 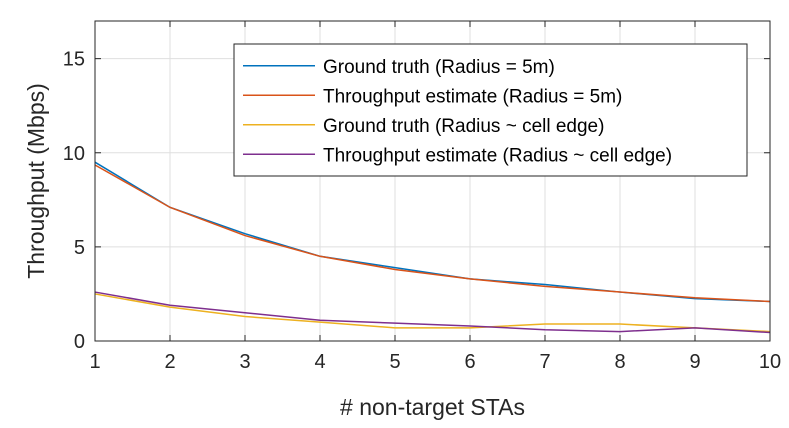 What do you see at coordinates (394, 362) in the screenshot?
I see `x-tick-label: 5` at bounding box center [394, 362].